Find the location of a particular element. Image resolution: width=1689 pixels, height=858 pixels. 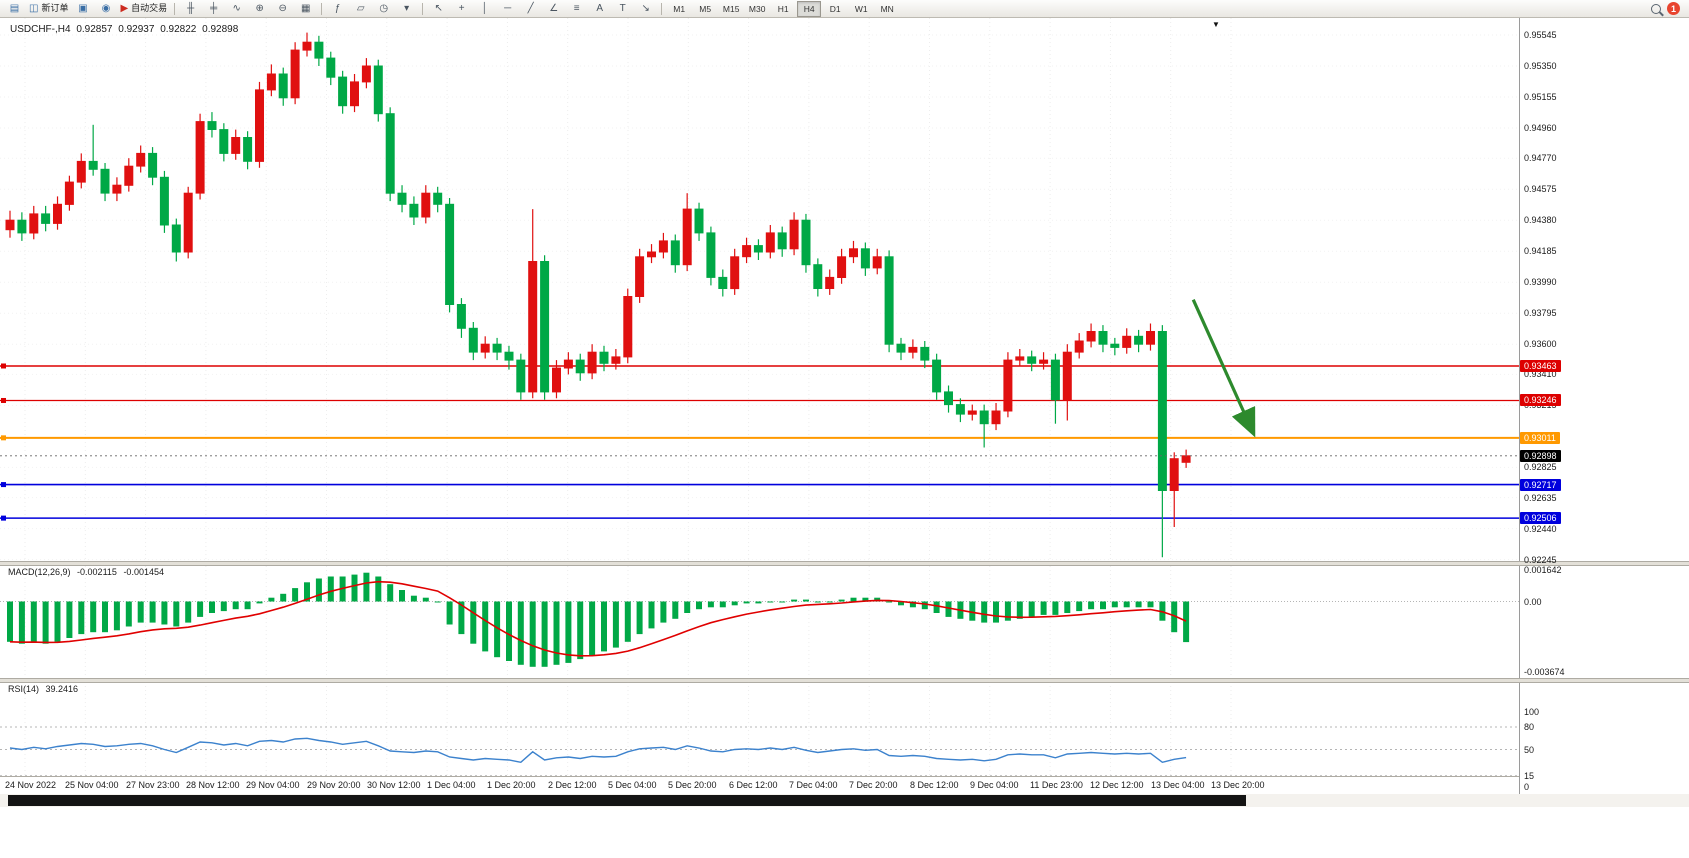

pane-separator-rsi is located at coordinates (844, 680).